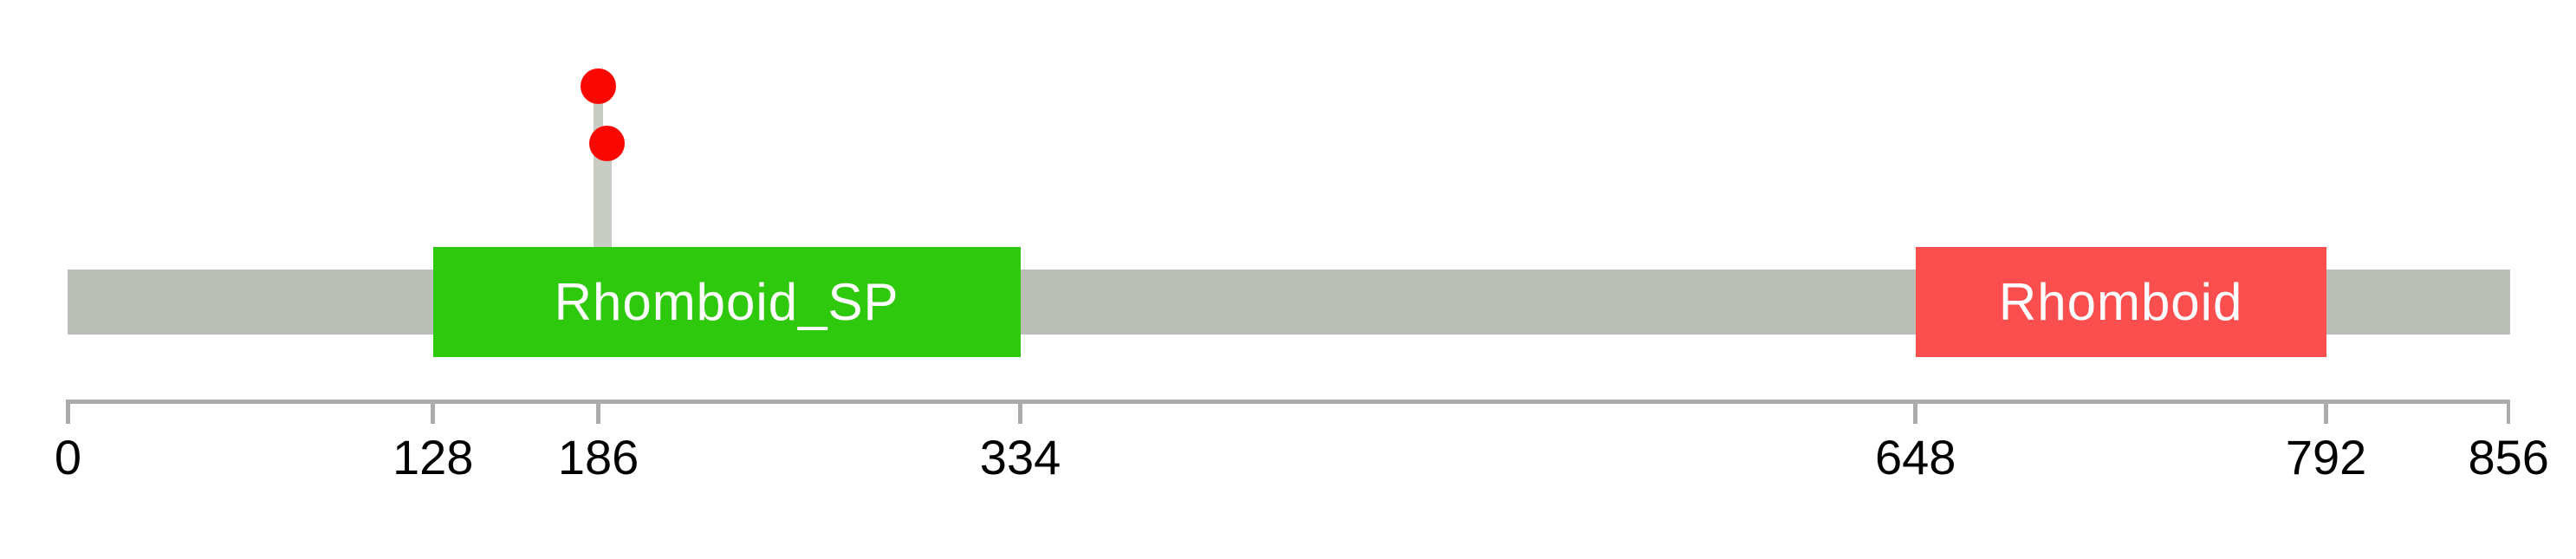 The image size is (2576, 559). I want to click on x-axis-tick-label: 648, so click(1915, 457).